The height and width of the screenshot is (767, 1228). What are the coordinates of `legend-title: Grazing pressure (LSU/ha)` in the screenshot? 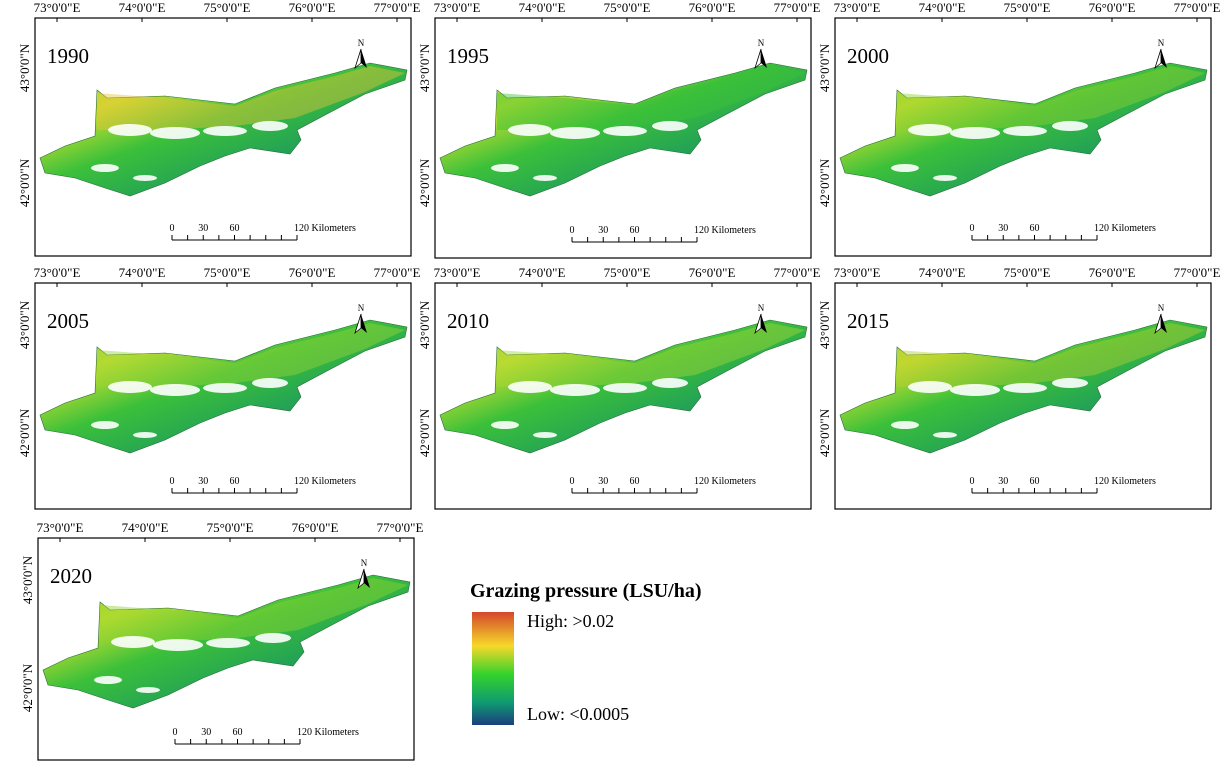 It's located at (586, 591).